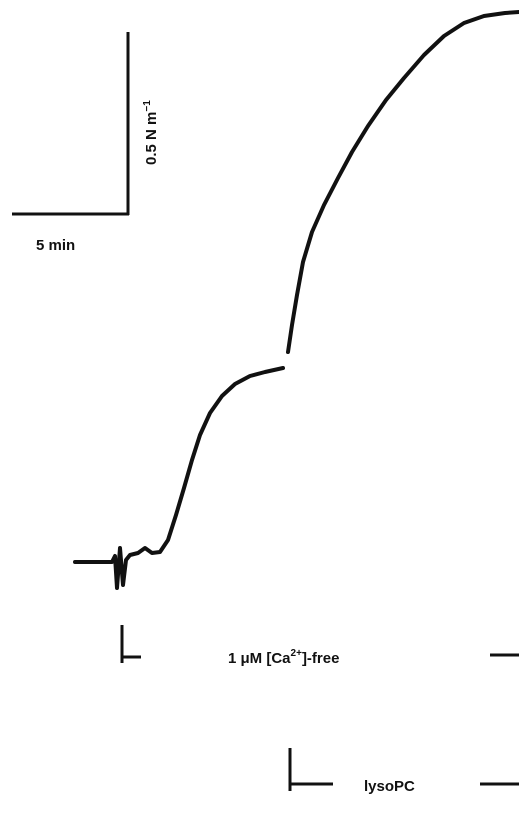  I want to click on label-superscript: 2+, so click(297, 653).